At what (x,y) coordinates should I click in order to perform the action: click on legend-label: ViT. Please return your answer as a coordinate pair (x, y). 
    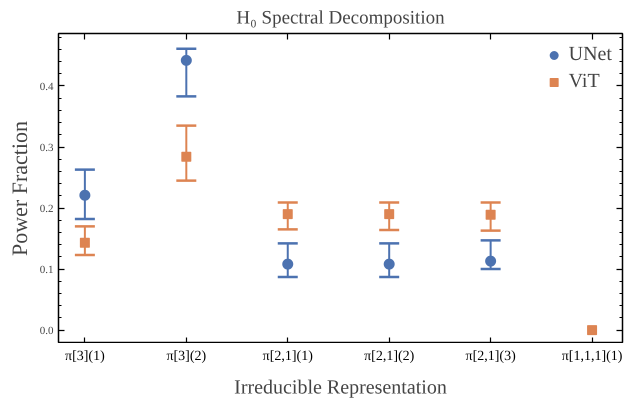
    Looking at the image, I should click on (584, 81).